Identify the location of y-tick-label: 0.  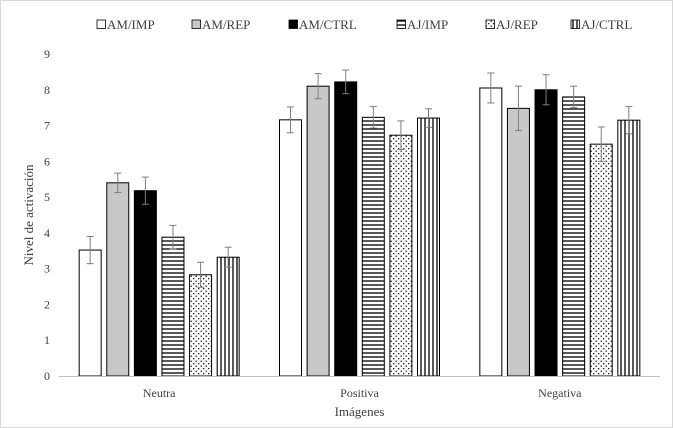
(47, 376).